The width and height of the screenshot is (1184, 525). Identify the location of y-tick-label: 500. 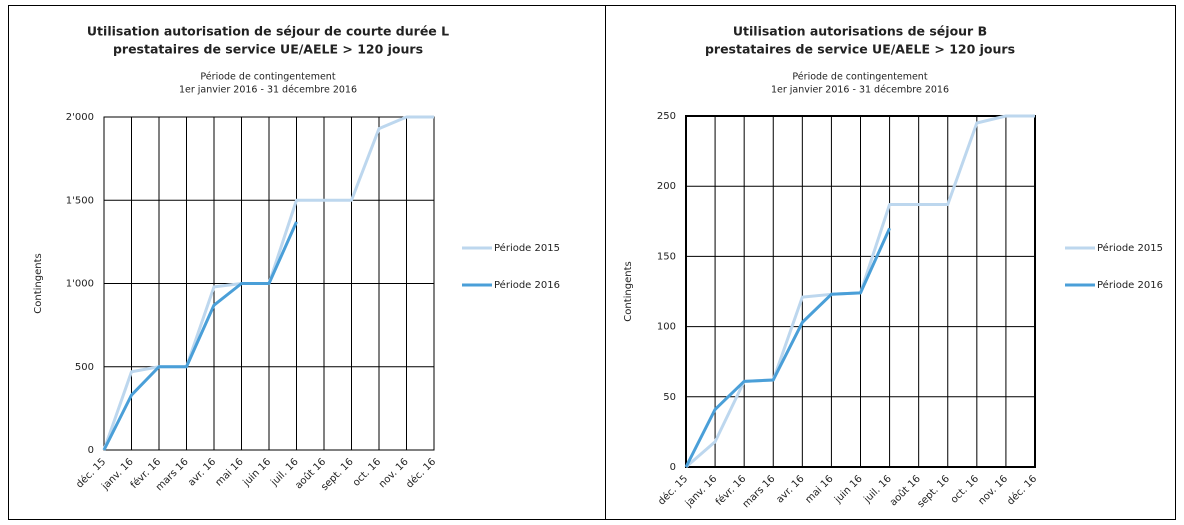
(84, 367).